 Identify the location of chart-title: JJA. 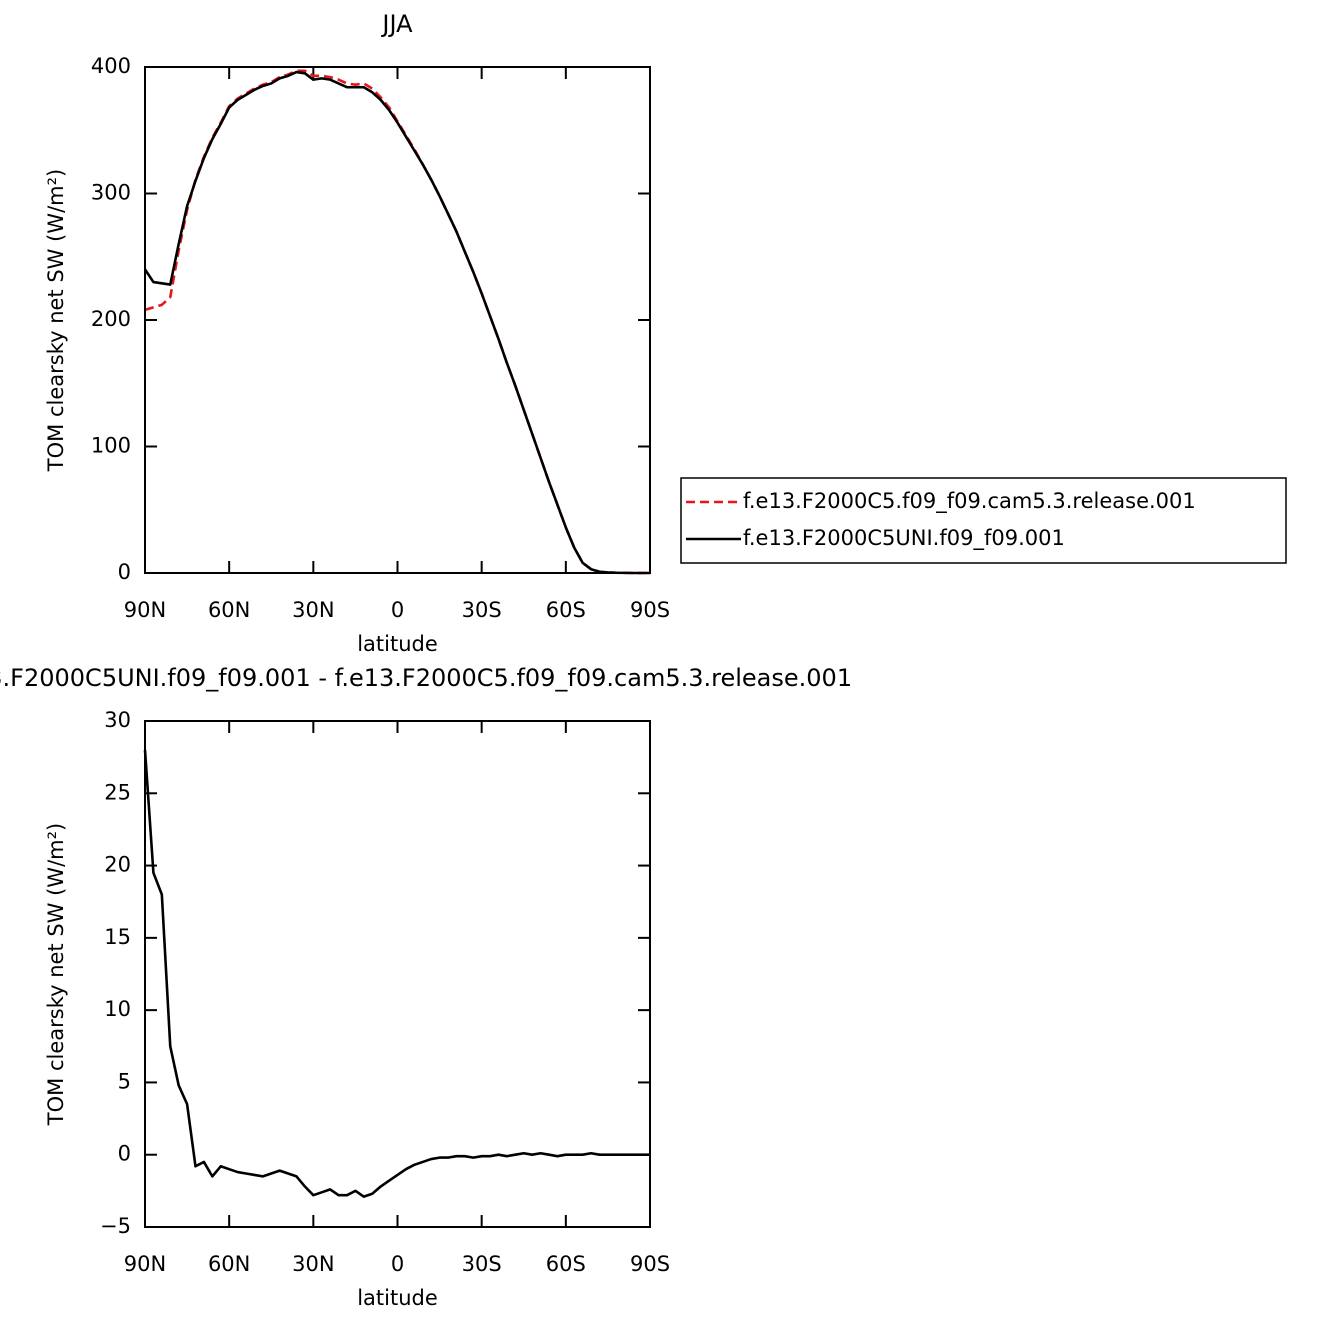
(396, 24).